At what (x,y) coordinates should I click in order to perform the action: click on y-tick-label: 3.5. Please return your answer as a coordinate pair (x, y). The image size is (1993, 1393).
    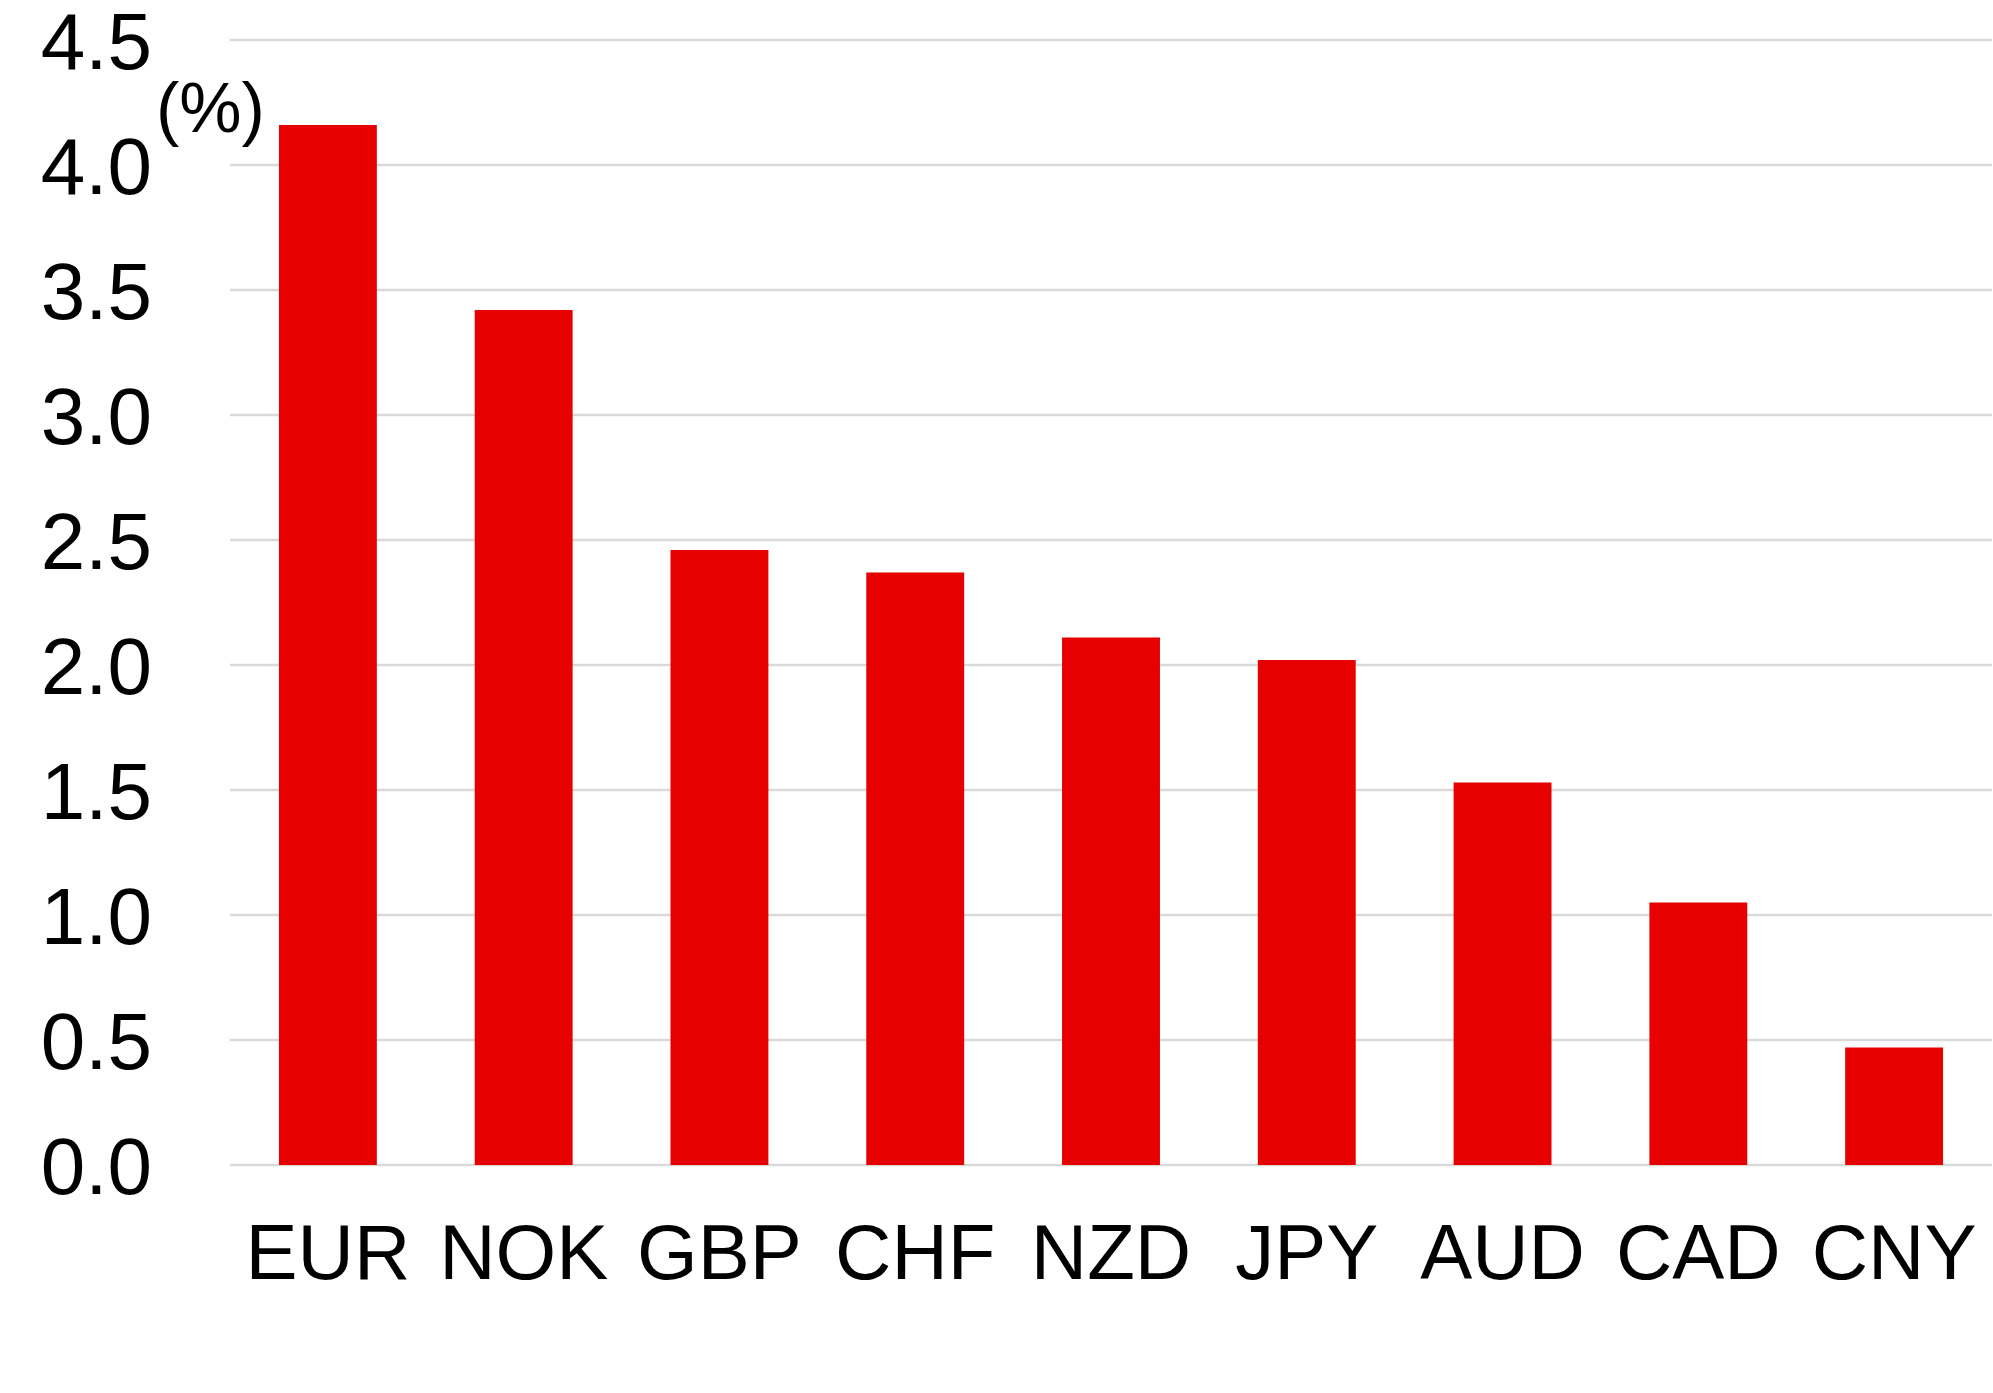
    Looking at the image, I should click on (96, 291).